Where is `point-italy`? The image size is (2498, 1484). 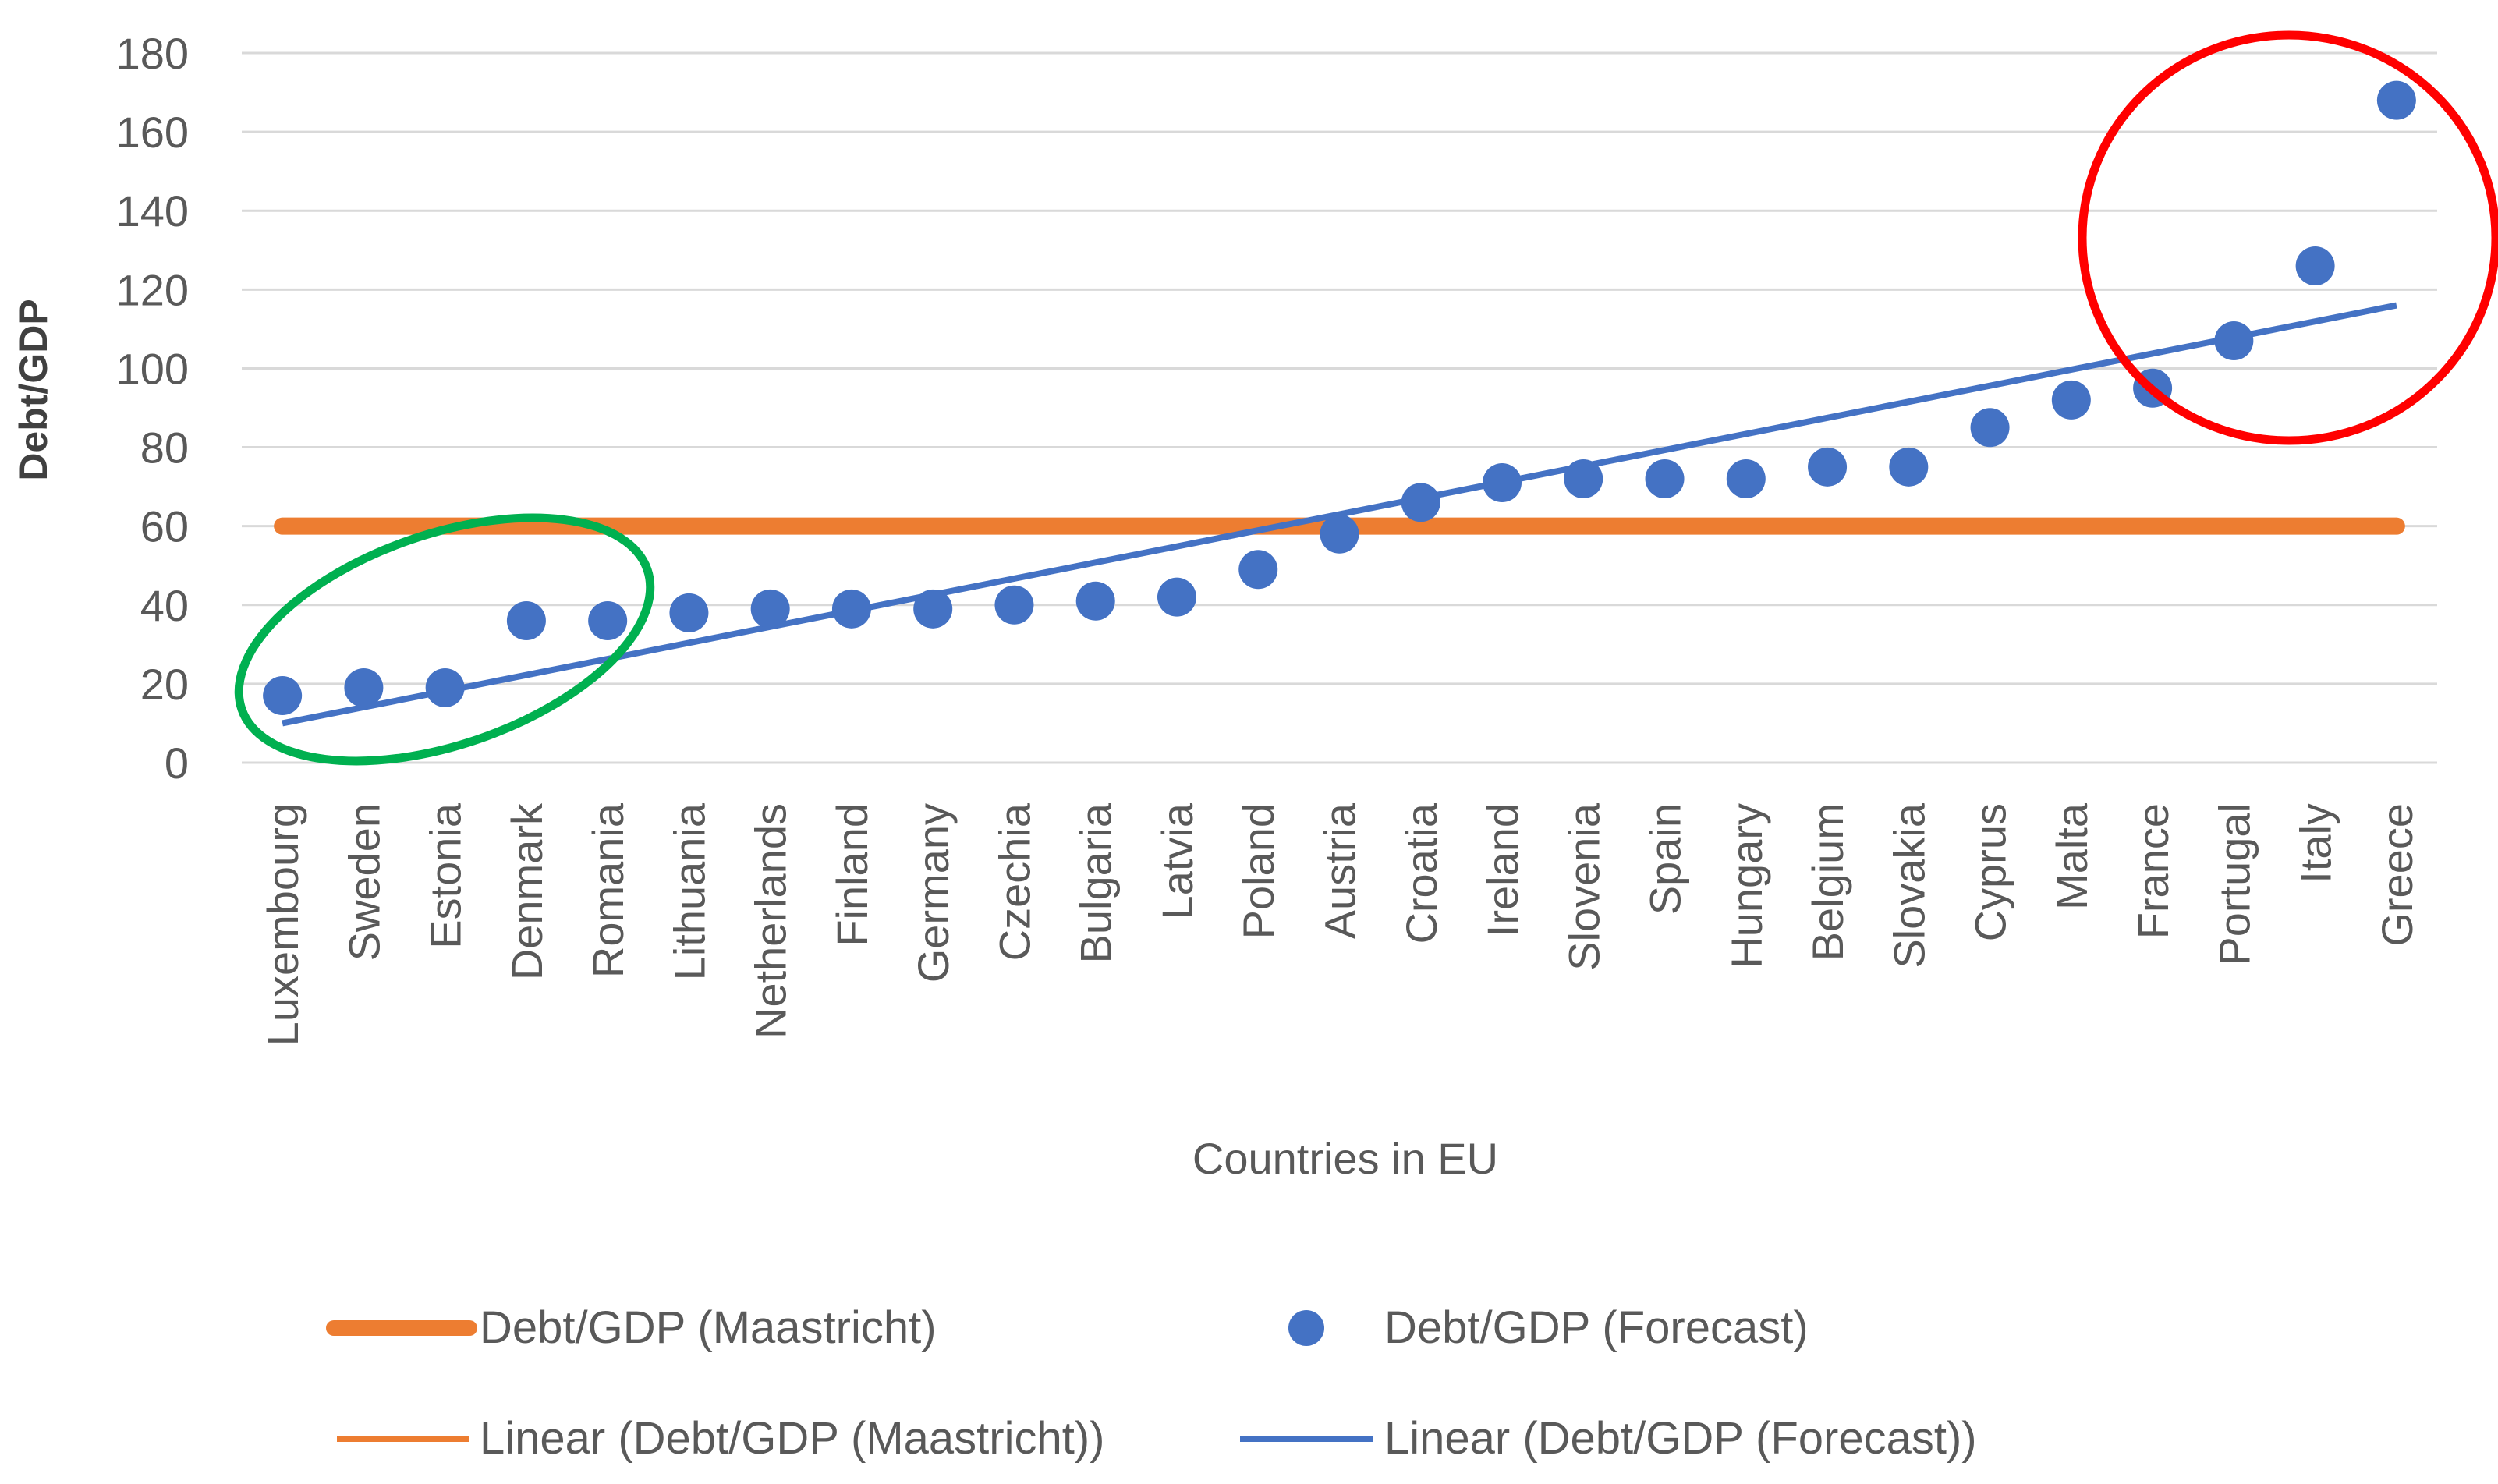 point-italy is located at coordinates (2315, 265).